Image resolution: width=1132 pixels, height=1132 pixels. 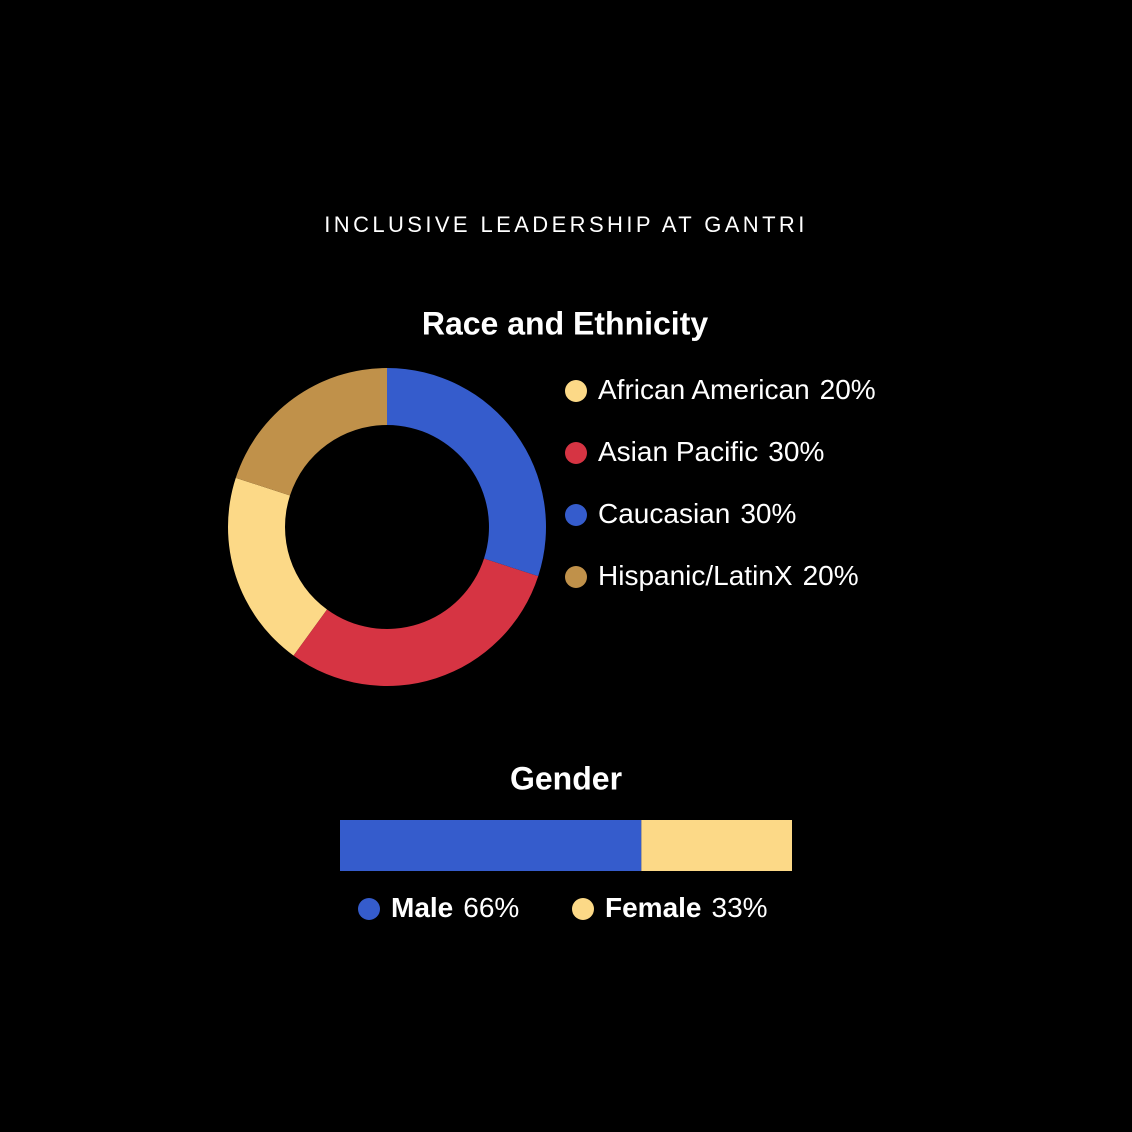 I want to click on legend-entry: Female 33%, so click(x=686, y=907).